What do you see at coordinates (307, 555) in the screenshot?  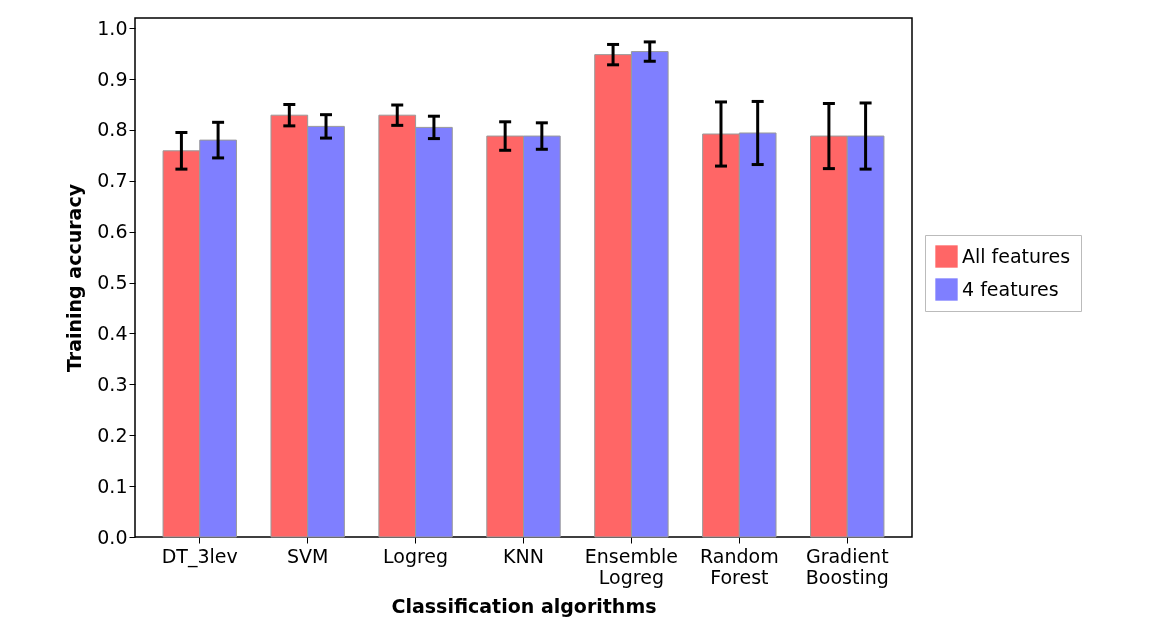 I see `x-tick-label: SVM` at bounding box center [307, 555].